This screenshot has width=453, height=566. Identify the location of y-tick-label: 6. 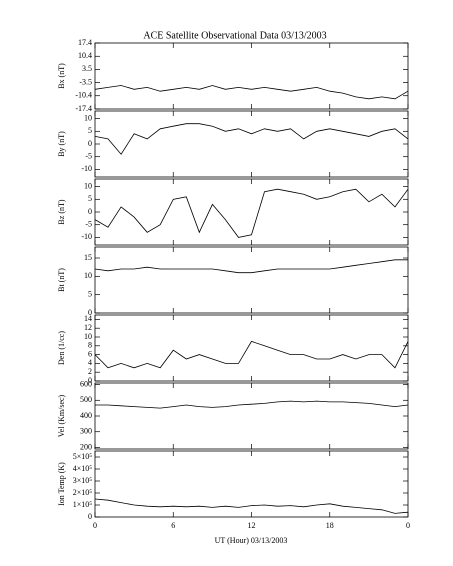
(90, 353).